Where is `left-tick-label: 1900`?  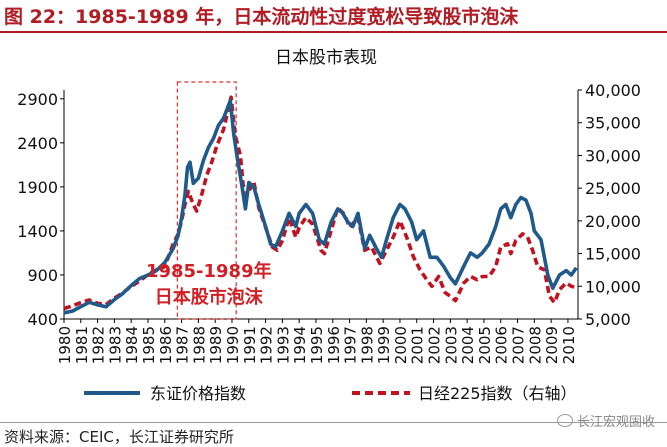
left-tick-label: 1900 is located at coordinates (37, 187).